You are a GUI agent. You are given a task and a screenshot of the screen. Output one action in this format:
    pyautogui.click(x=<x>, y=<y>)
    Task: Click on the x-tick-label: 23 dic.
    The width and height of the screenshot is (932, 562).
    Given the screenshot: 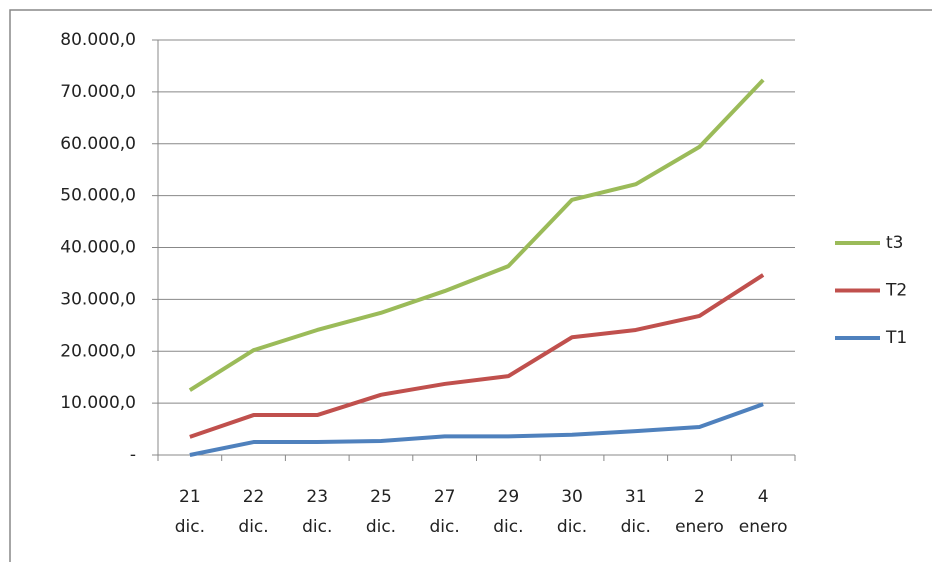 What is the action you would take?
    pyautogui.click(x=317, y=512)
    